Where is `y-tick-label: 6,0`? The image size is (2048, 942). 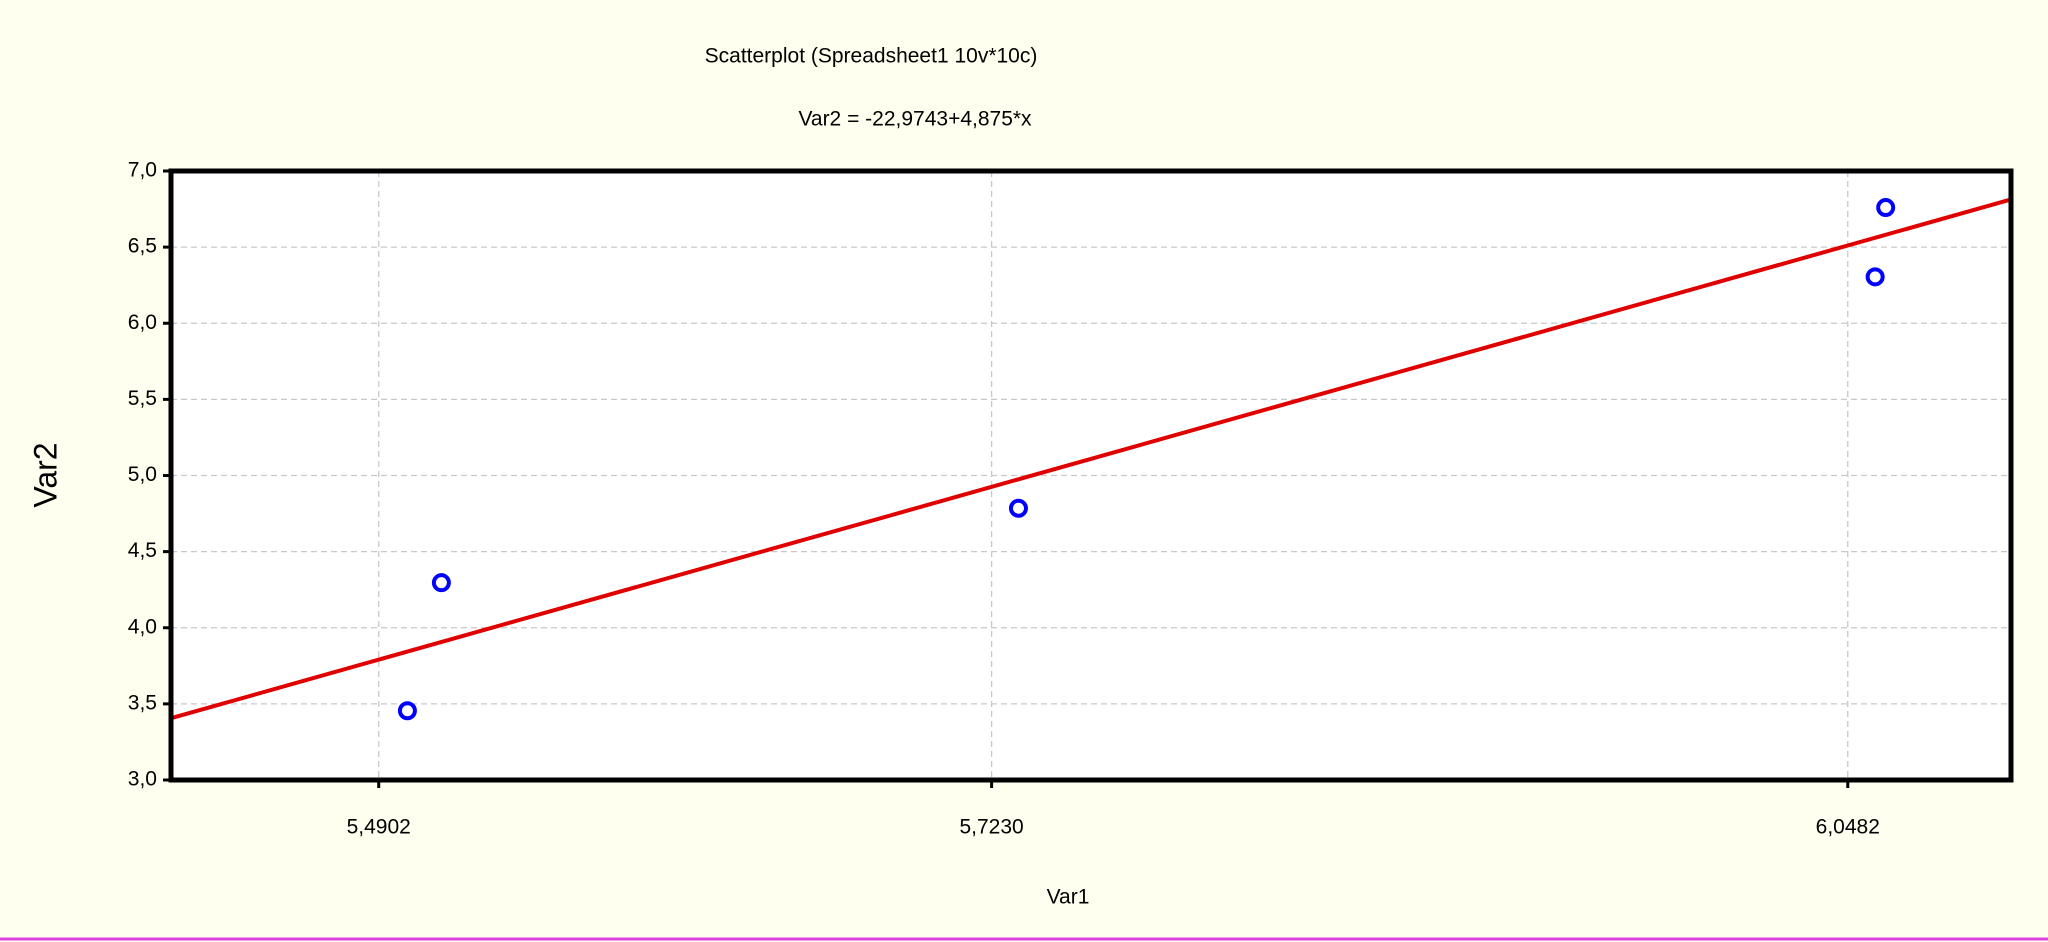
y-tick-label: 6,0 is located at coordinates (142, 322).